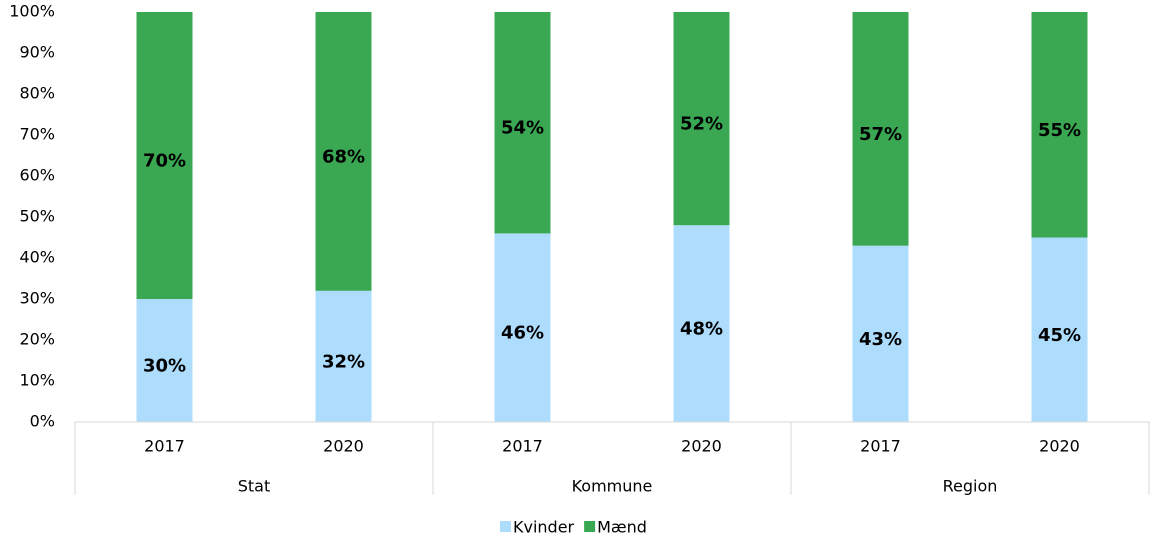  Describe the element at coordinates (343, 361) in the screenshot. I see `data-label: 32%` at that location.